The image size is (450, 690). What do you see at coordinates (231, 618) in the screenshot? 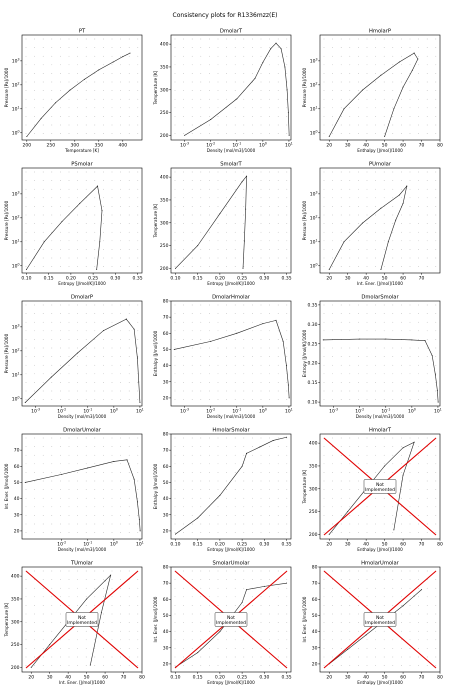
I see `note-text: Not` at bounding box center [231, 618].